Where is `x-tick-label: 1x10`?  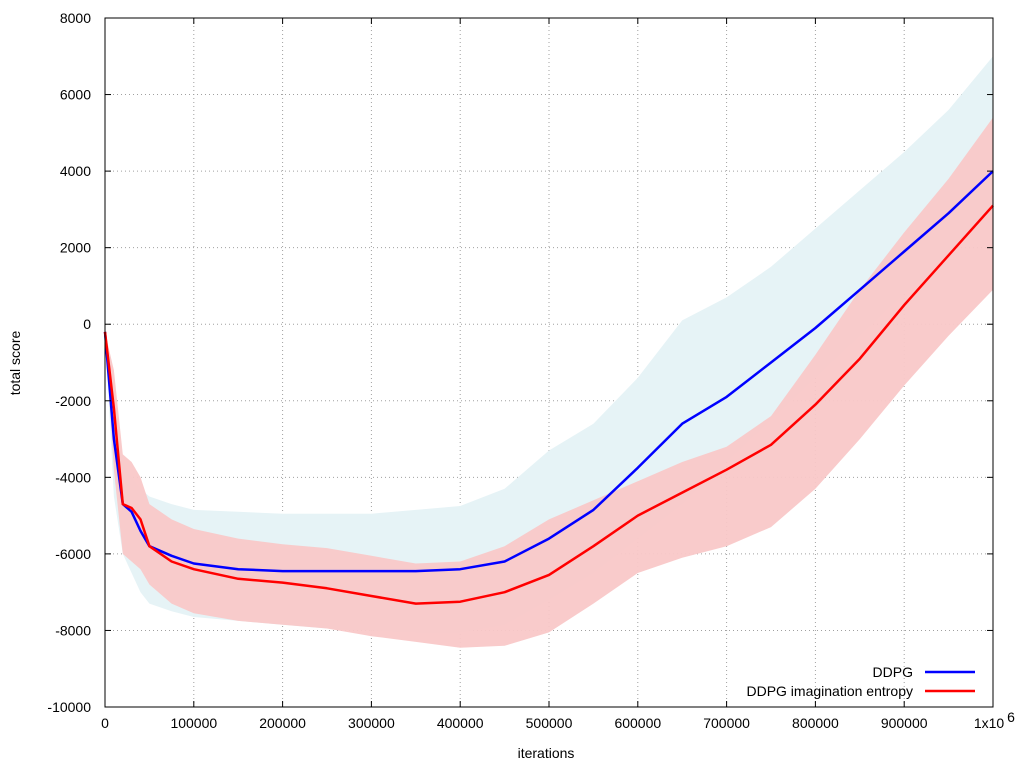 x-tick-label: 1x10 is located at coordinates (989, 723).